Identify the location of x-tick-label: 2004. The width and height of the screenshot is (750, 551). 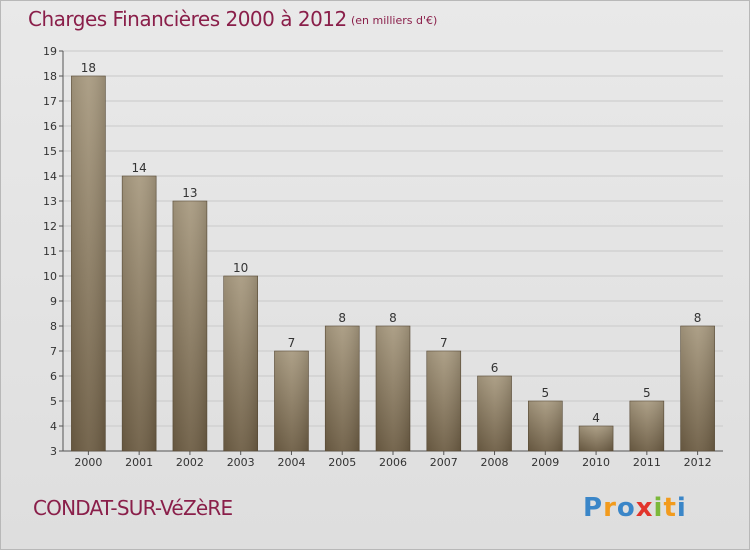
(291, 462).